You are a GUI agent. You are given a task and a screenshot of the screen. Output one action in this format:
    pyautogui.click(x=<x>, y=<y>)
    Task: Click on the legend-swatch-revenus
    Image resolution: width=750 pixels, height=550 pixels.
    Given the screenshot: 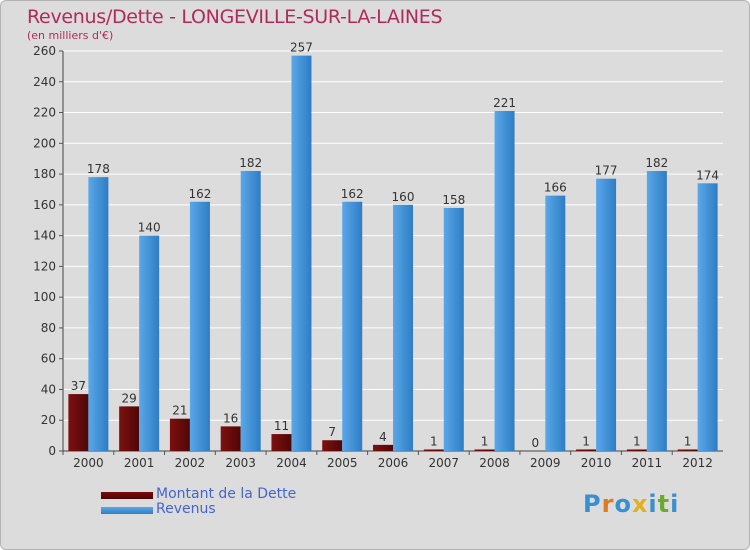 What is the action you would take?
    pyautogui.click(x=127, y=510)
    